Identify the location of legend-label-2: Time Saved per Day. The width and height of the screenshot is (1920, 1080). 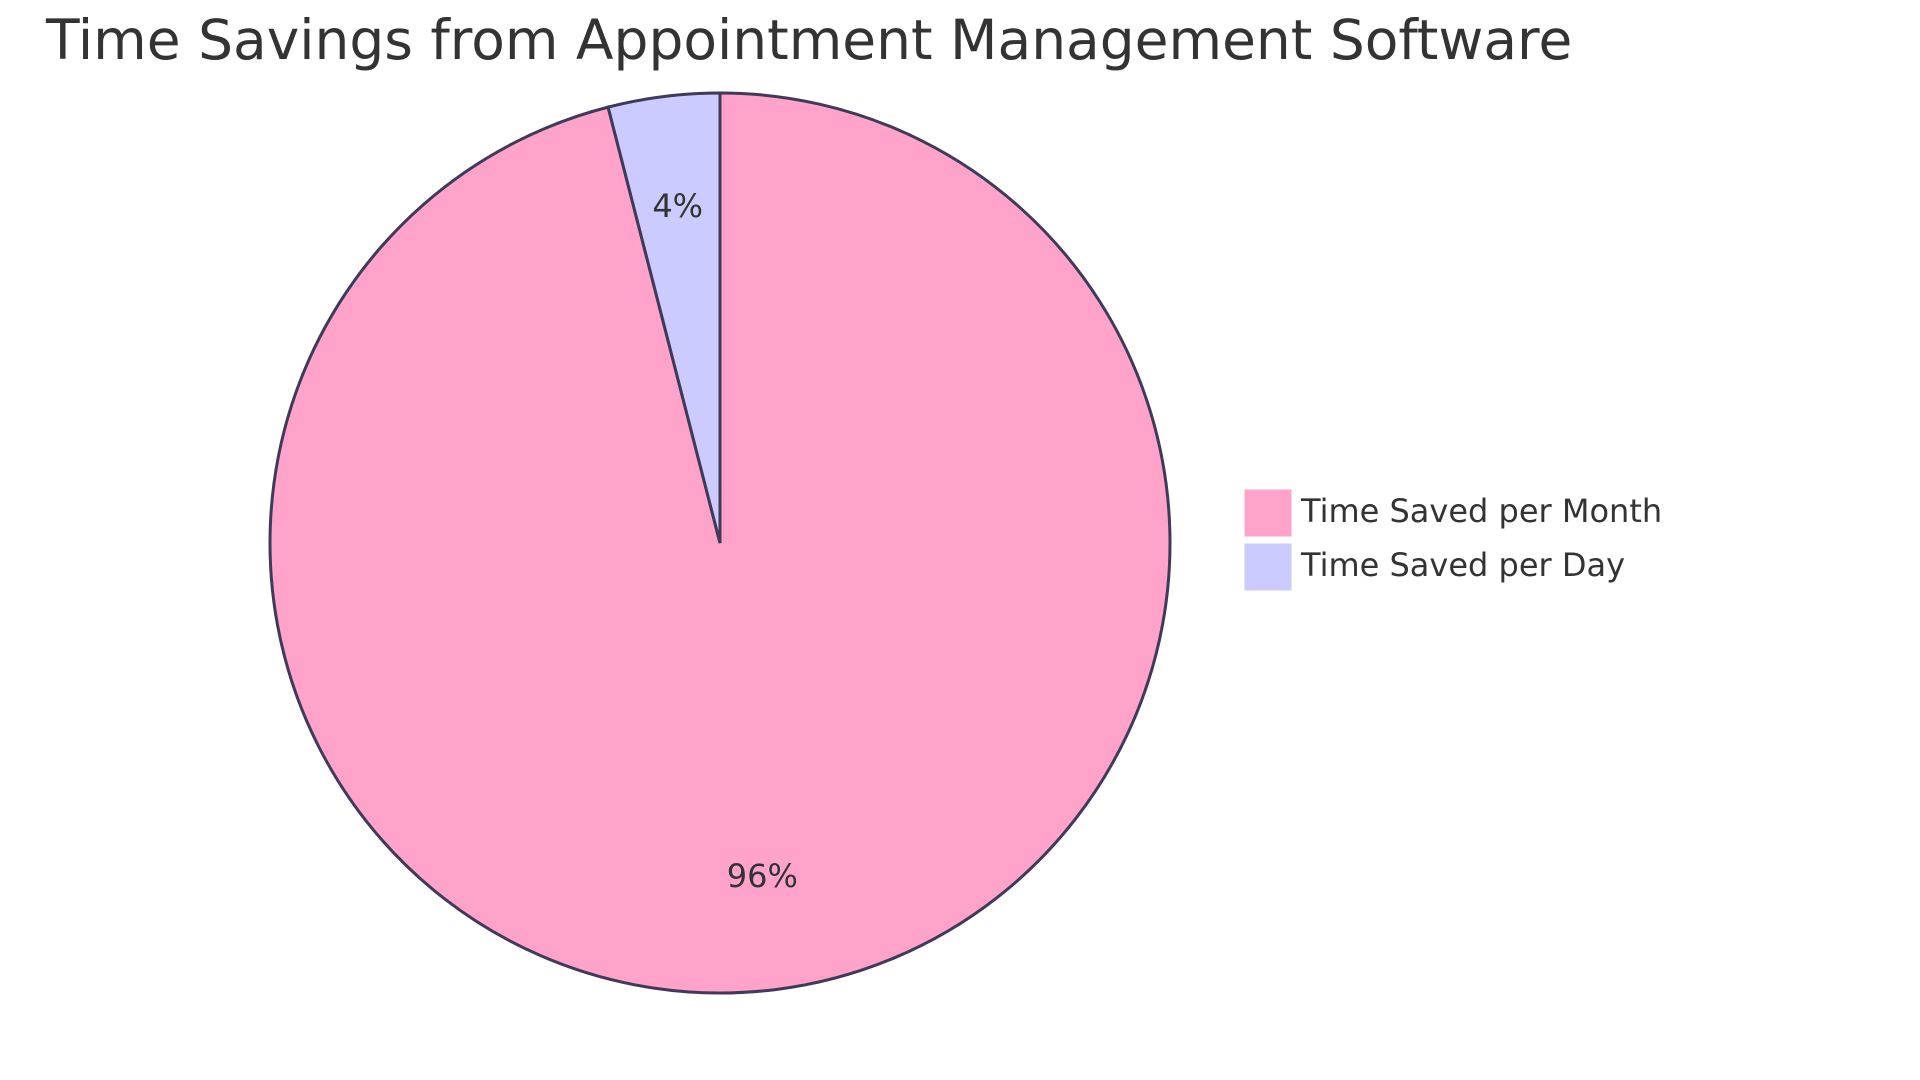
(1462, 565).